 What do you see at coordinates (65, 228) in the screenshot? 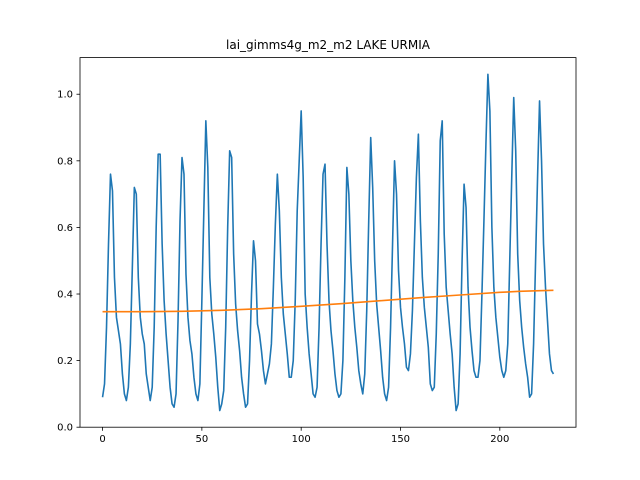
I see `y-tick-label: 0.6` at bounding box center [65, 228].